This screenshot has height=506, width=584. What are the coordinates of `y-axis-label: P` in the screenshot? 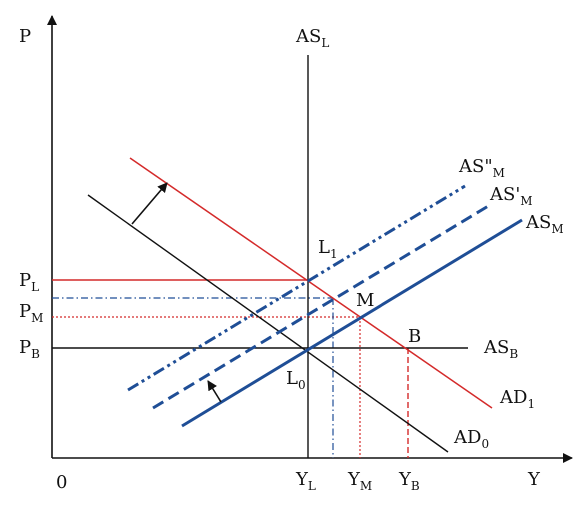 It's located at (25, 36).